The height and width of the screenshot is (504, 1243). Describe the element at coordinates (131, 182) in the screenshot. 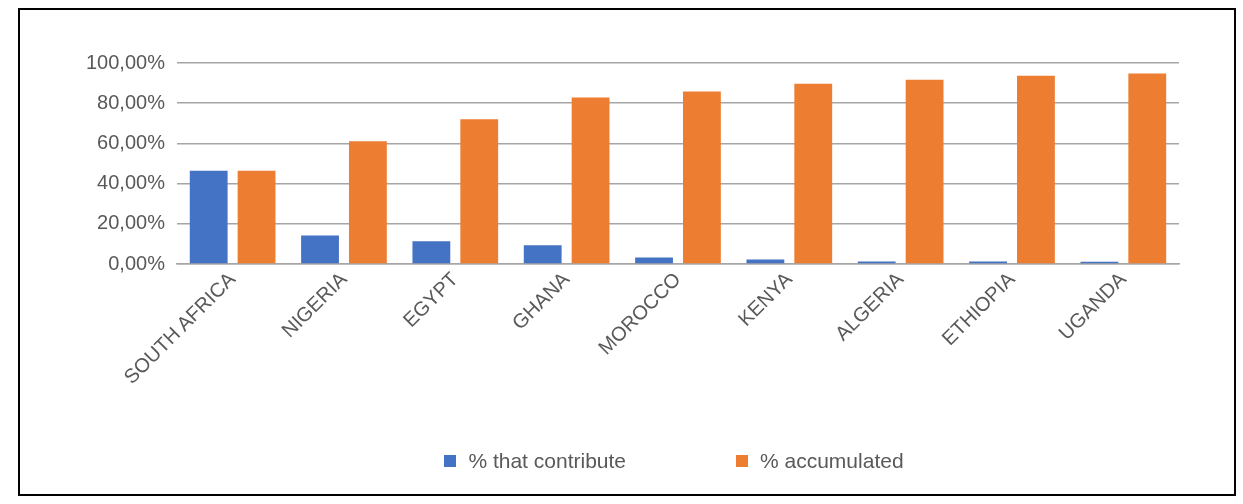

I see `y-tick-label: 40,00%` at that location.